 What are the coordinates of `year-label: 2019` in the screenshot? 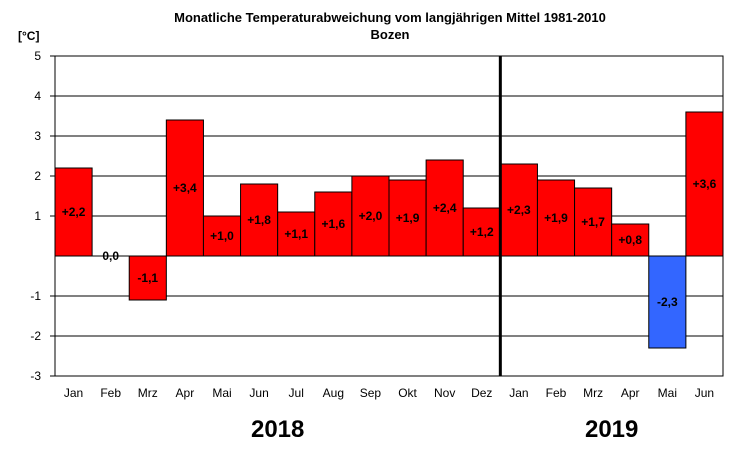 It's located at (611, 429).